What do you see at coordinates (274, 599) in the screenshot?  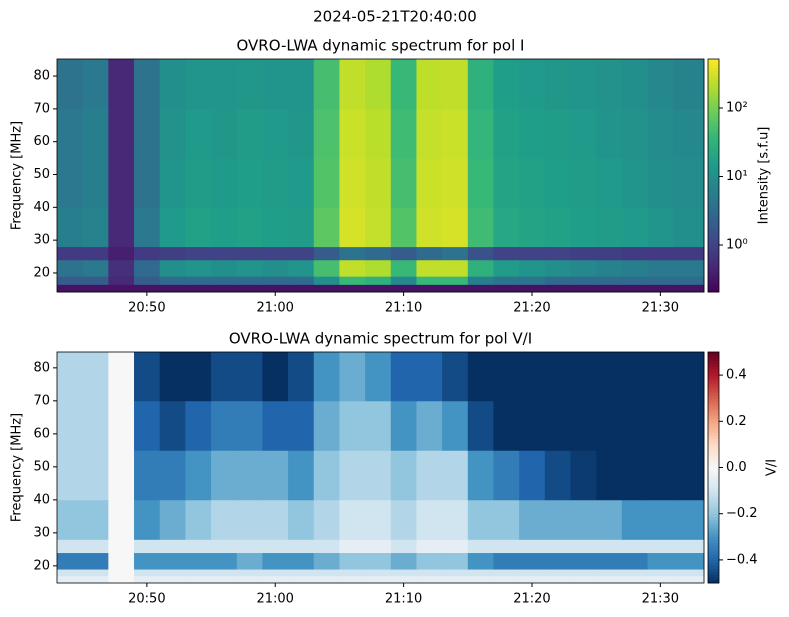 I see `x-tick-label: 21:00` at bounding box center [274, 599].